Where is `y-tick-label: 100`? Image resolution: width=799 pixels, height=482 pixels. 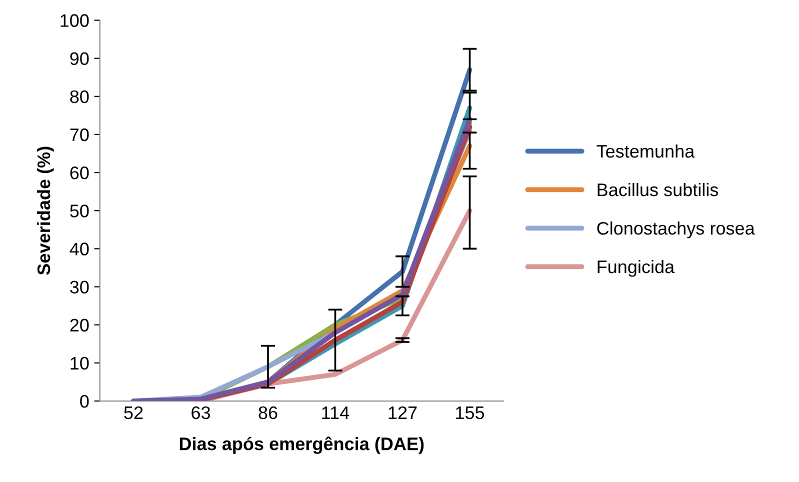 y-tick-label: 100 is located at coordinates (74, 20).